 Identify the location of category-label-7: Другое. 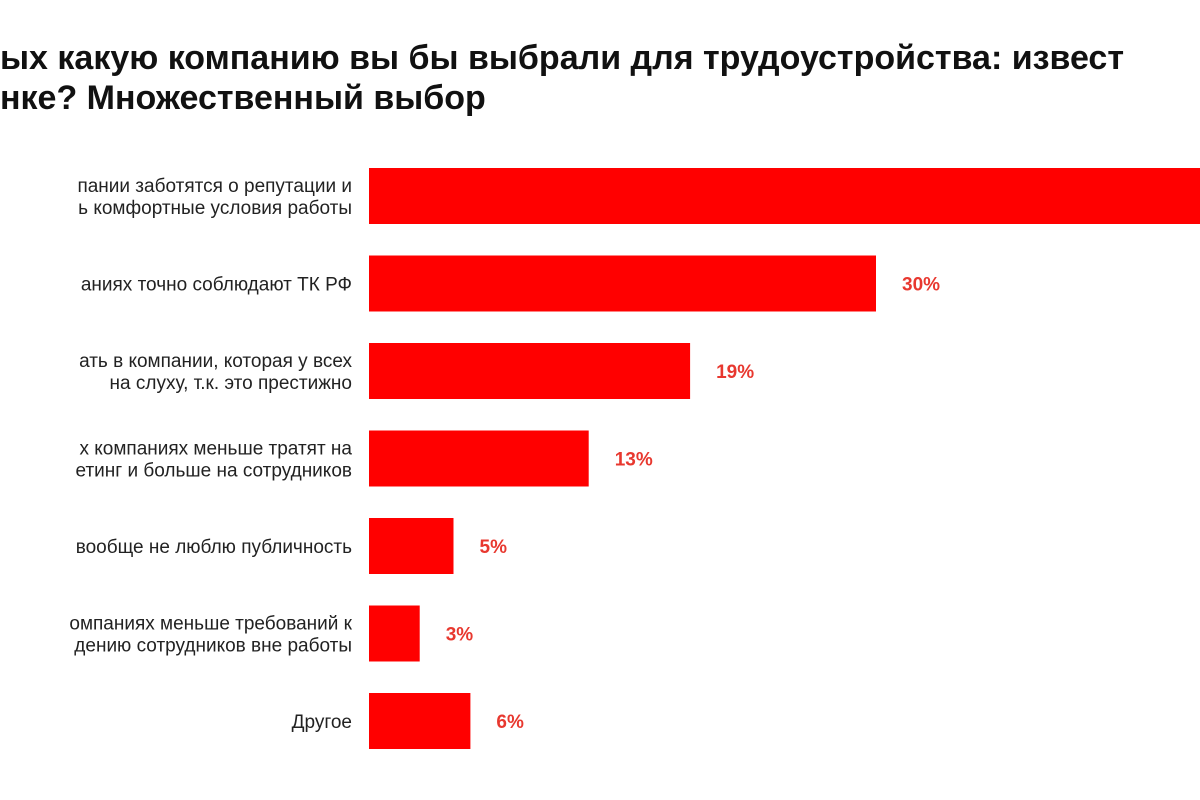
(322, 722).